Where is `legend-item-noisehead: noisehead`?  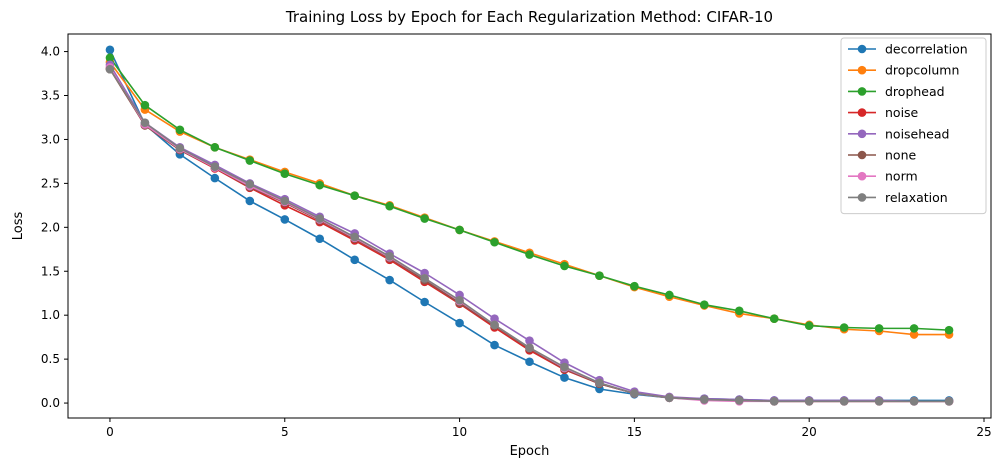 legend-item-noisehead: noisehead is located at coordinates (898, 133).